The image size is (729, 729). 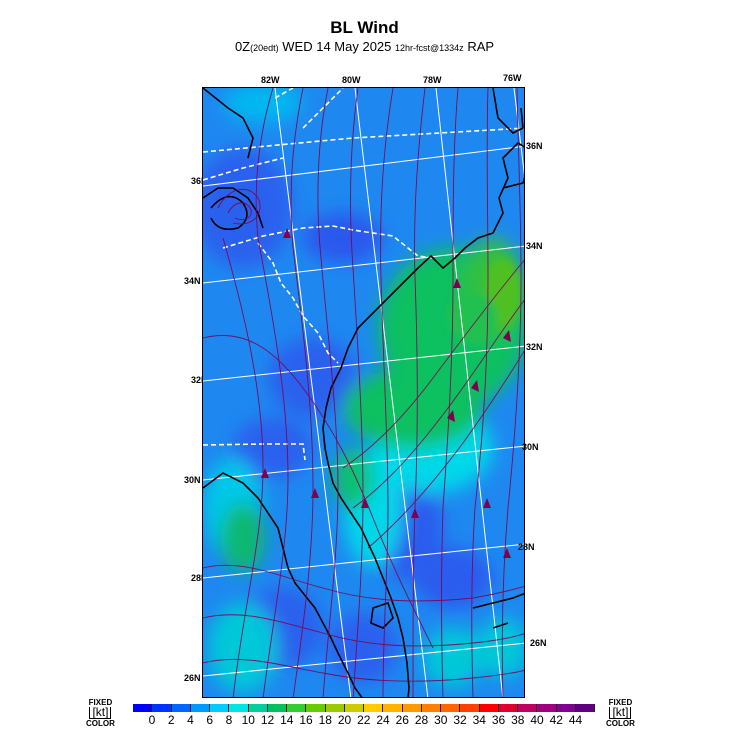 I want to click on subtitle-model: RAP, so click(x=481, y=46).